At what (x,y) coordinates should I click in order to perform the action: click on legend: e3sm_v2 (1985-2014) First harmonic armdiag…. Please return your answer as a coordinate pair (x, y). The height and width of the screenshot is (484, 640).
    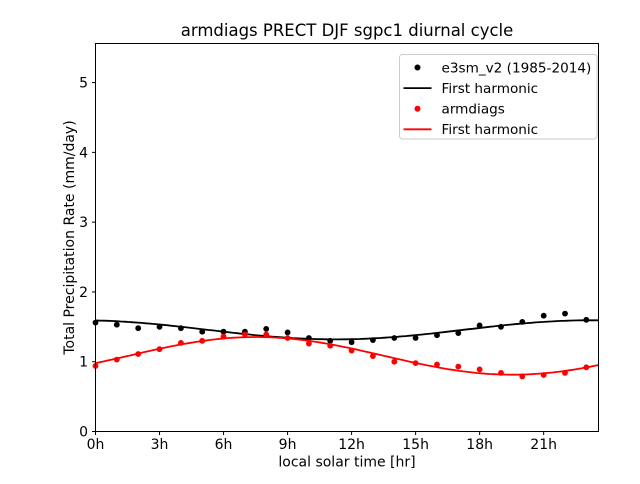
    Looking at the image, I should click on (498, 97).